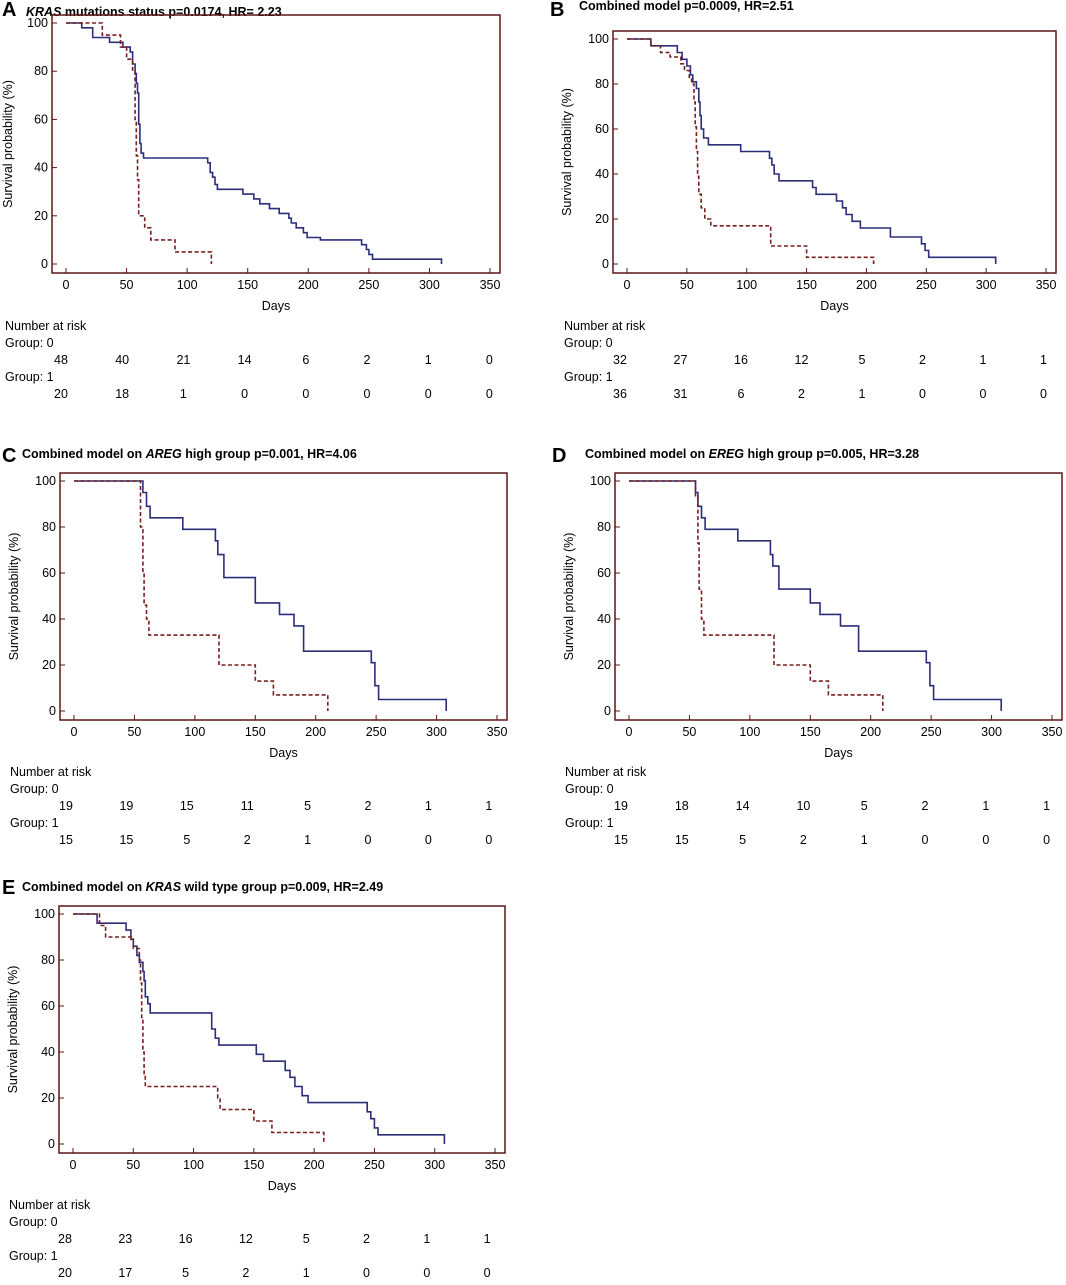 This screenshot has width=1066, height=1285. What do you see at coordinates (51, 772) in the screenshot?
I see `risk-table-header: Number at risk` at bounding box center [51, 772].